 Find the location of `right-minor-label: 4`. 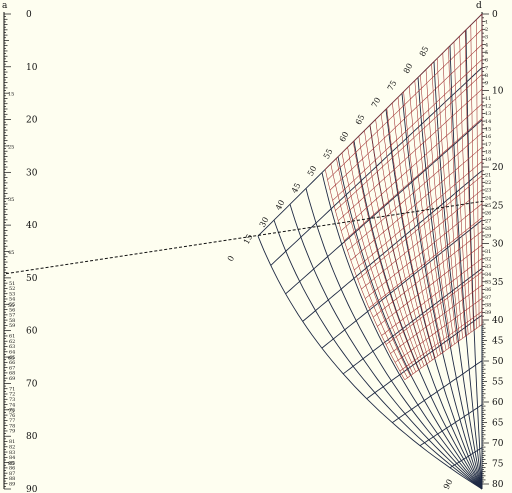

right-minor-label: 4 is located at coordinates (486, 45).